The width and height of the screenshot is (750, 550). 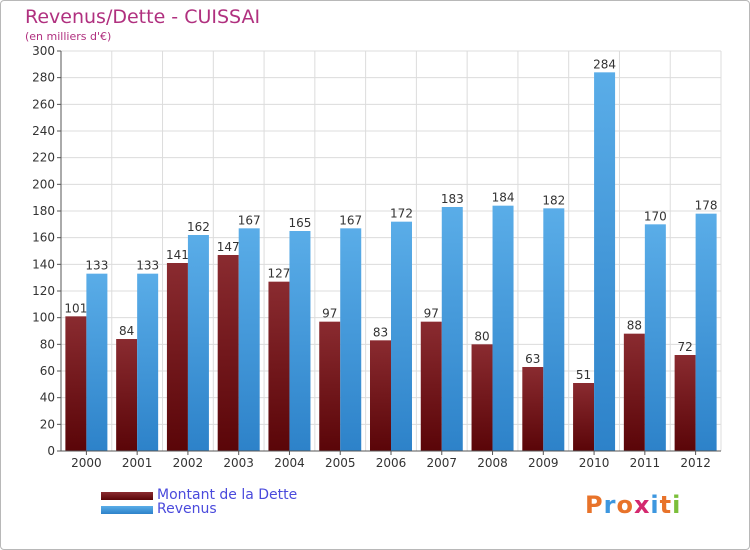 I want to click on data-label: 170, so click(x=655, y=216).